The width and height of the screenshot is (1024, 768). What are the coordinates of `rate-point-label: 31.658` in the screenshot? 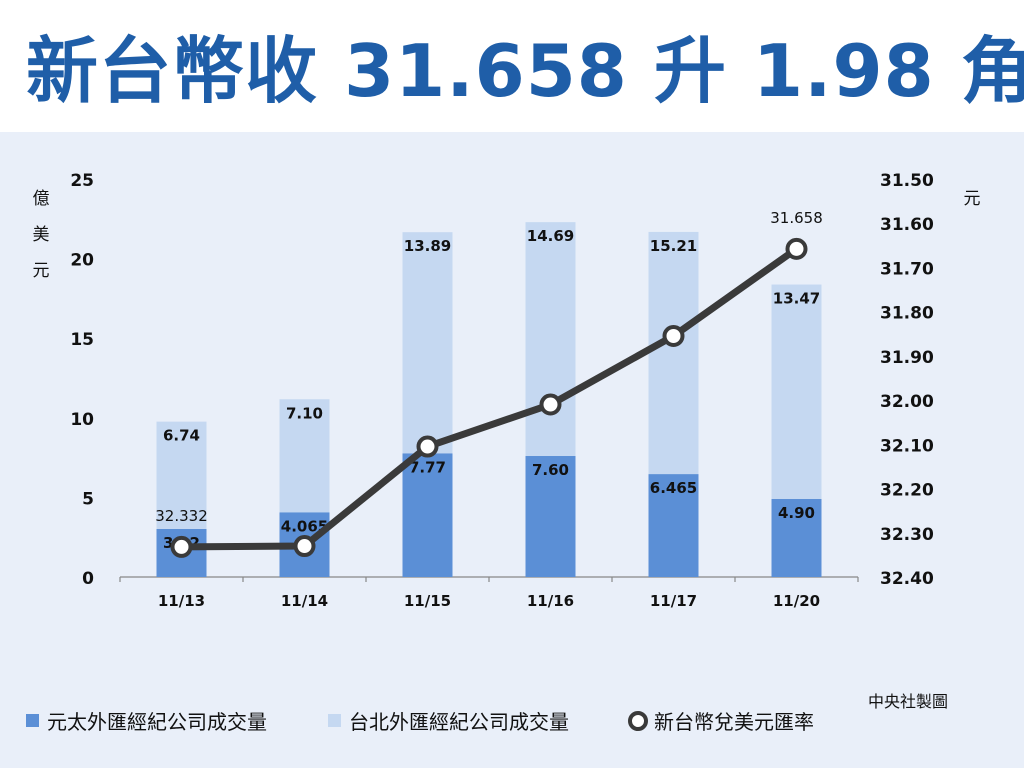 It's located at (796, 218).